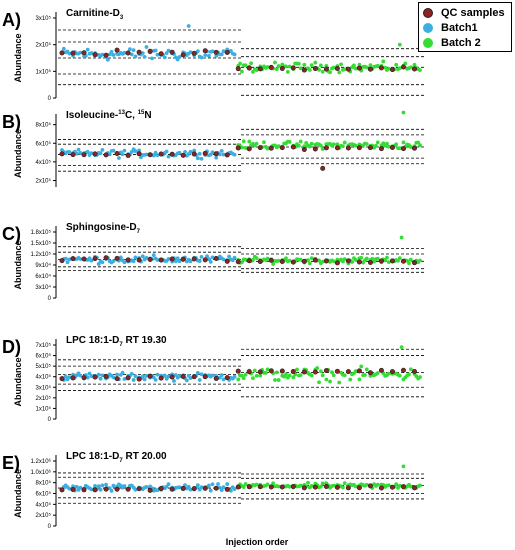 The image size is (515, 550). I want to click on y-axis-label: Abundance, so click(18, 493).